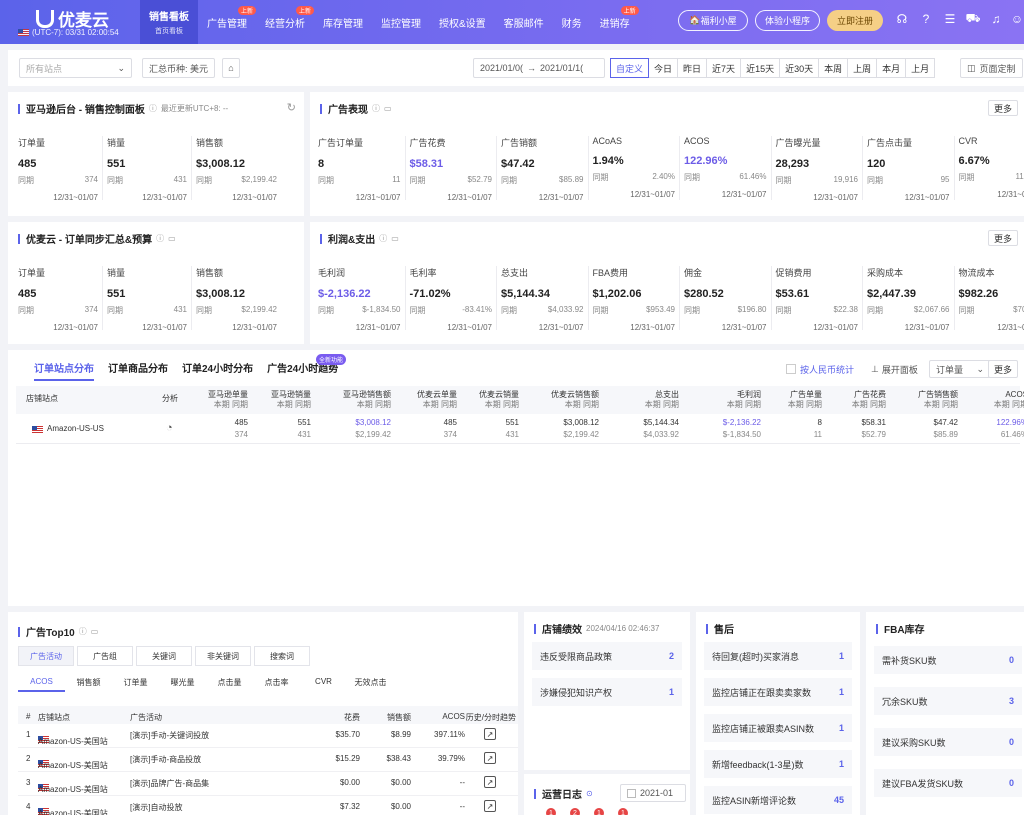  I want to click on top10-type-tab: 搜索词, so click(282, 656).